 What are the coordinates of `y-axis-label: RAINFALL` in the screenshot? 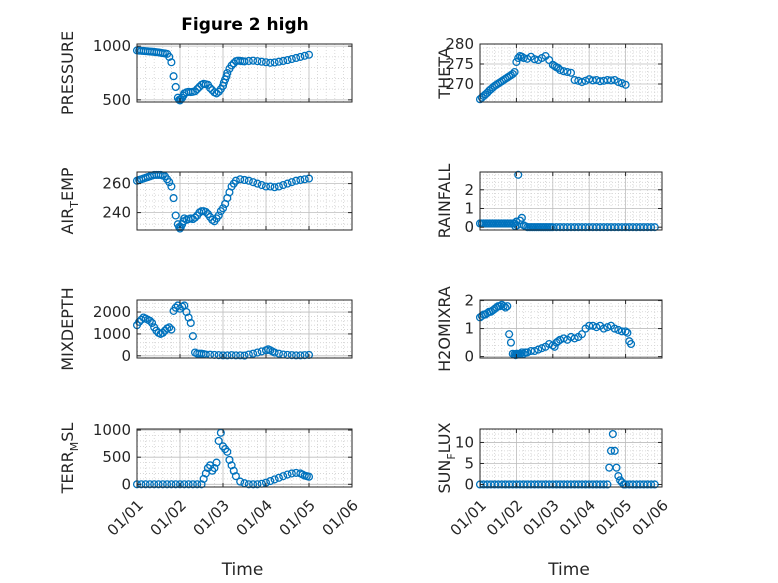 It's located at (444, 201).